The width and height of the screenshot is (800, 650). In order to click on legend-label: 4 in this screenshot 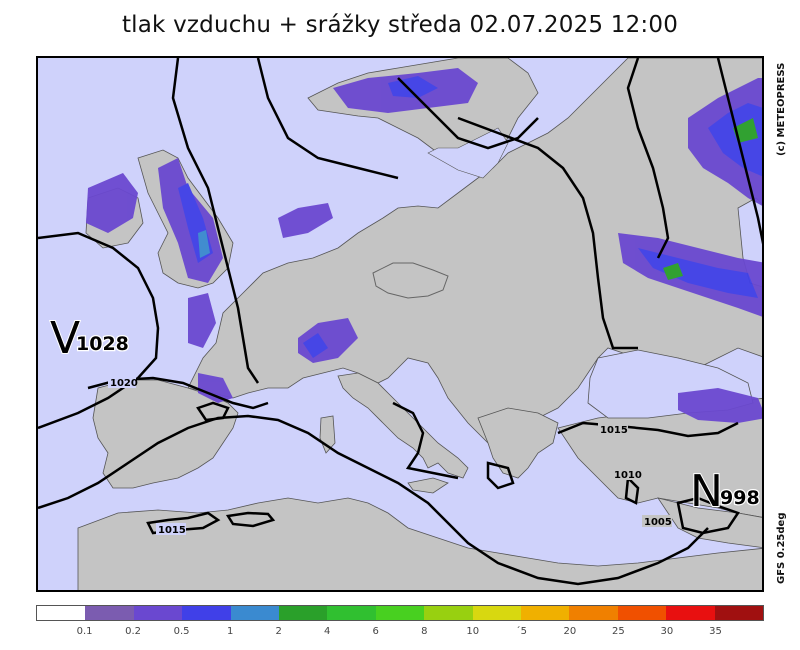, I will do `click(327, 631)`.